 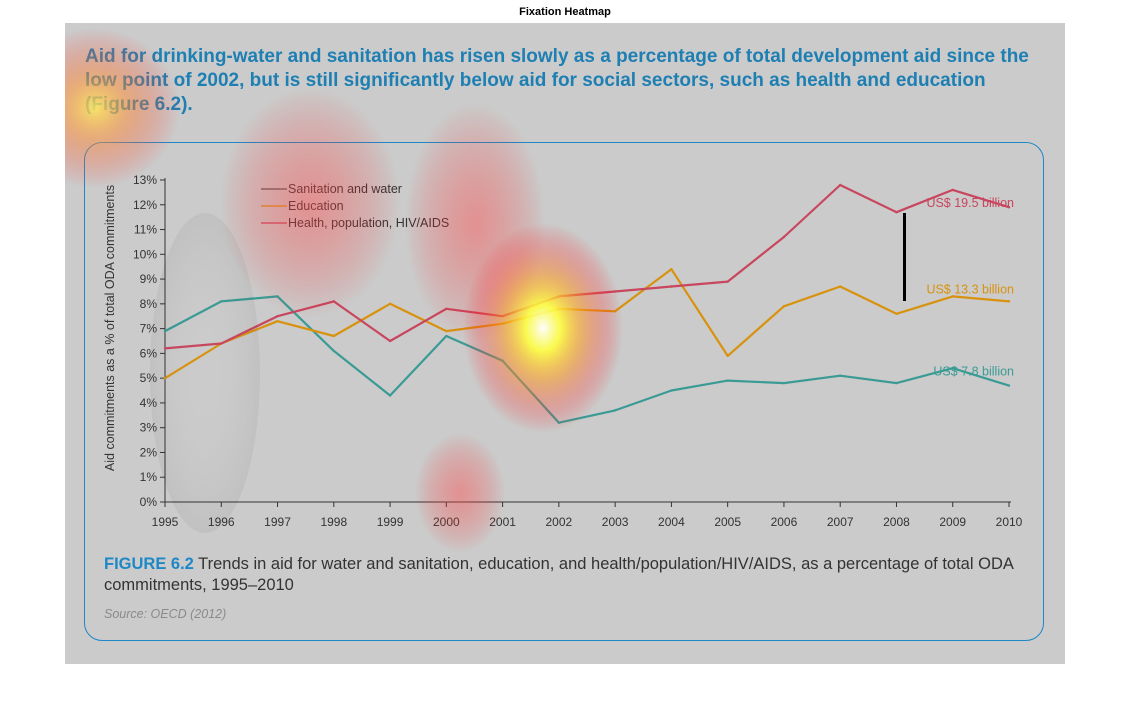 What do you see at coordinates (502, 522) in the screenshot?
I see `x-tick-label: 2001` at bounding box center [502, 522].